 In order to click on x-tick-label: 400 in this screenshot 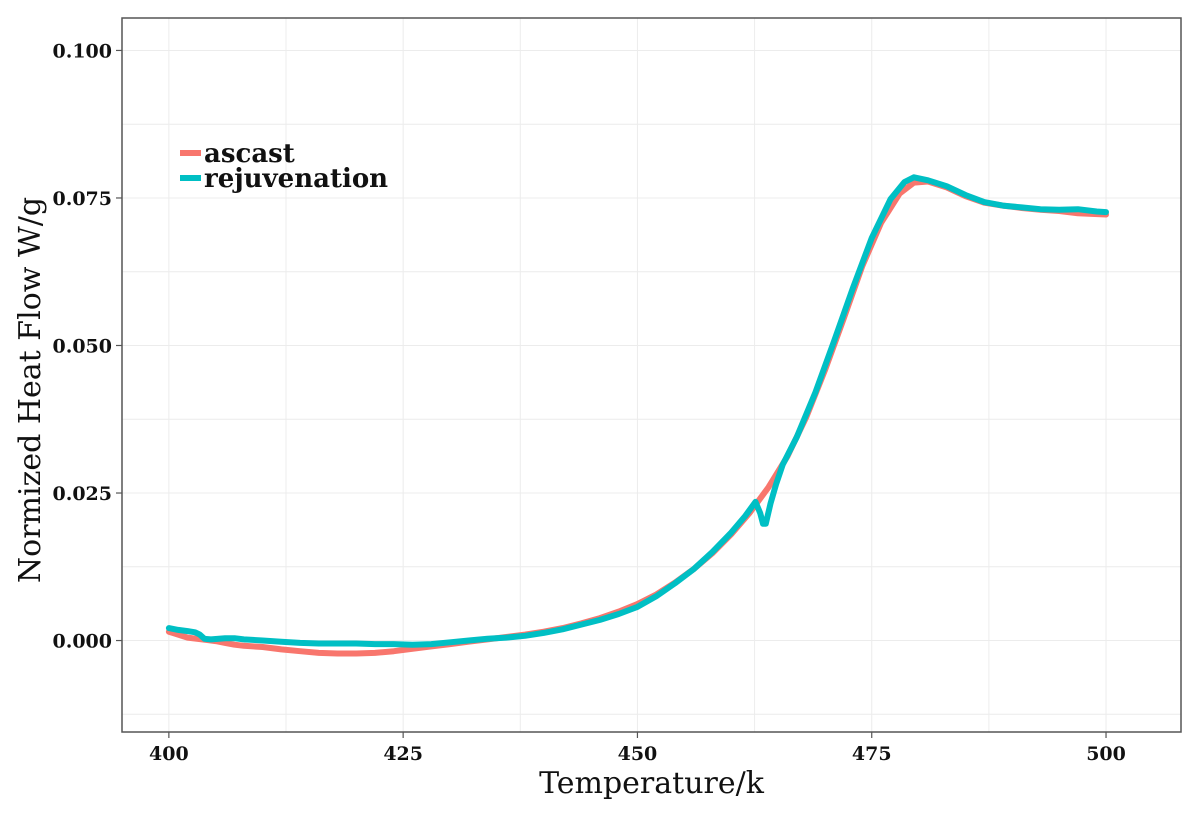, I will do `click(169, 754)`.